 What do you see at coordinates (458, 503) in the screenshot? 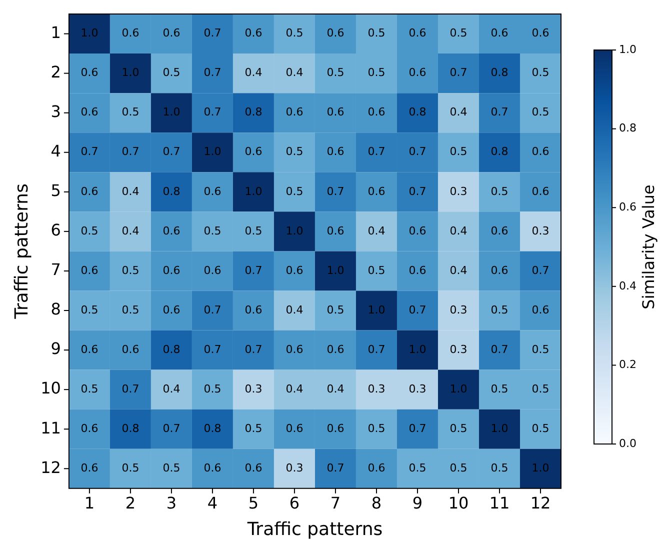
I see `x-tick-label: 10` at bounding box center [458, 503].